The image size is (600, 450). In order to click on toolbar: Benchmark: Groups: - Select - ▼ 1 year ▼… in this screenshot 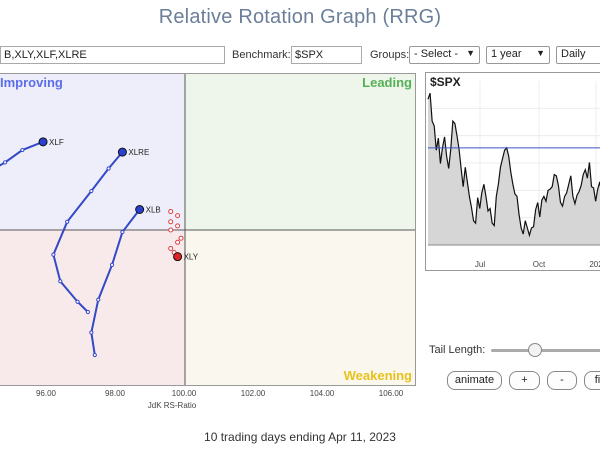, I will do `click(300, 56)`.